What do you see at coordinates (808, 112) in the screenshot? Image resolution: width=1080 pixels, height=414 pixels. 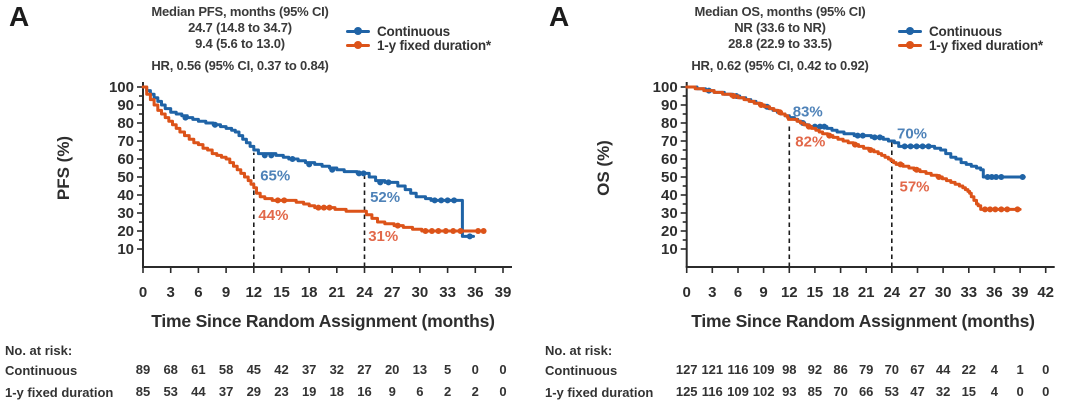 I see `survival-annotation: 83%` at bounding box center [808, 112].